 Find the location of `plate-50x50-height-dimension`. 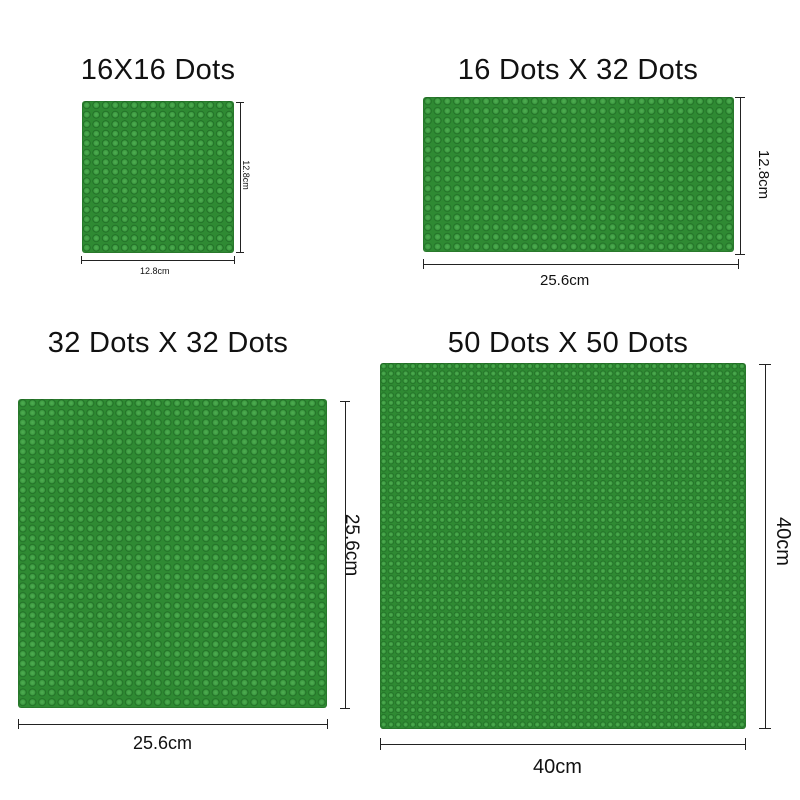

plate-50x50-height-dimension is located at coordinates (765, 546).